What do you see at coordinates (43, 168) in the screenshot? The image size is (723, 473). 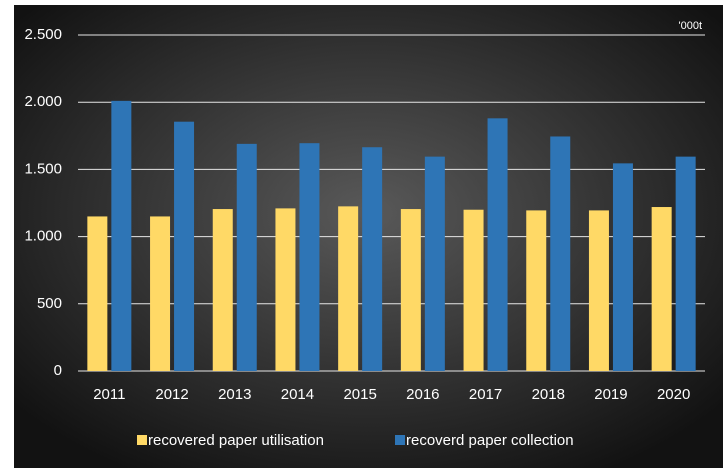 I see `y-tick-label: 1.500` at bounding box center [43, 168].